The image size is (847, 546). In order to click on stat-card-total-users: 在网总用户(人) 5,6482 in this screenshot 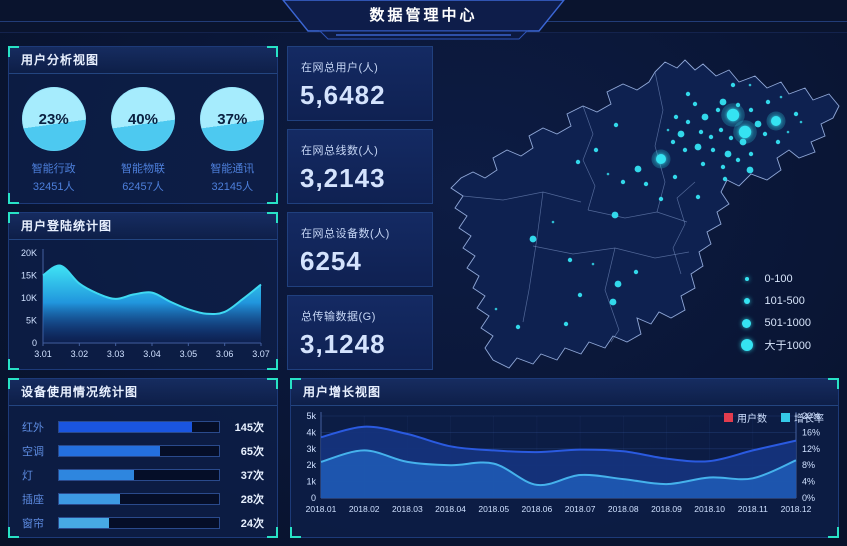, I will do `click(360, 83)`.